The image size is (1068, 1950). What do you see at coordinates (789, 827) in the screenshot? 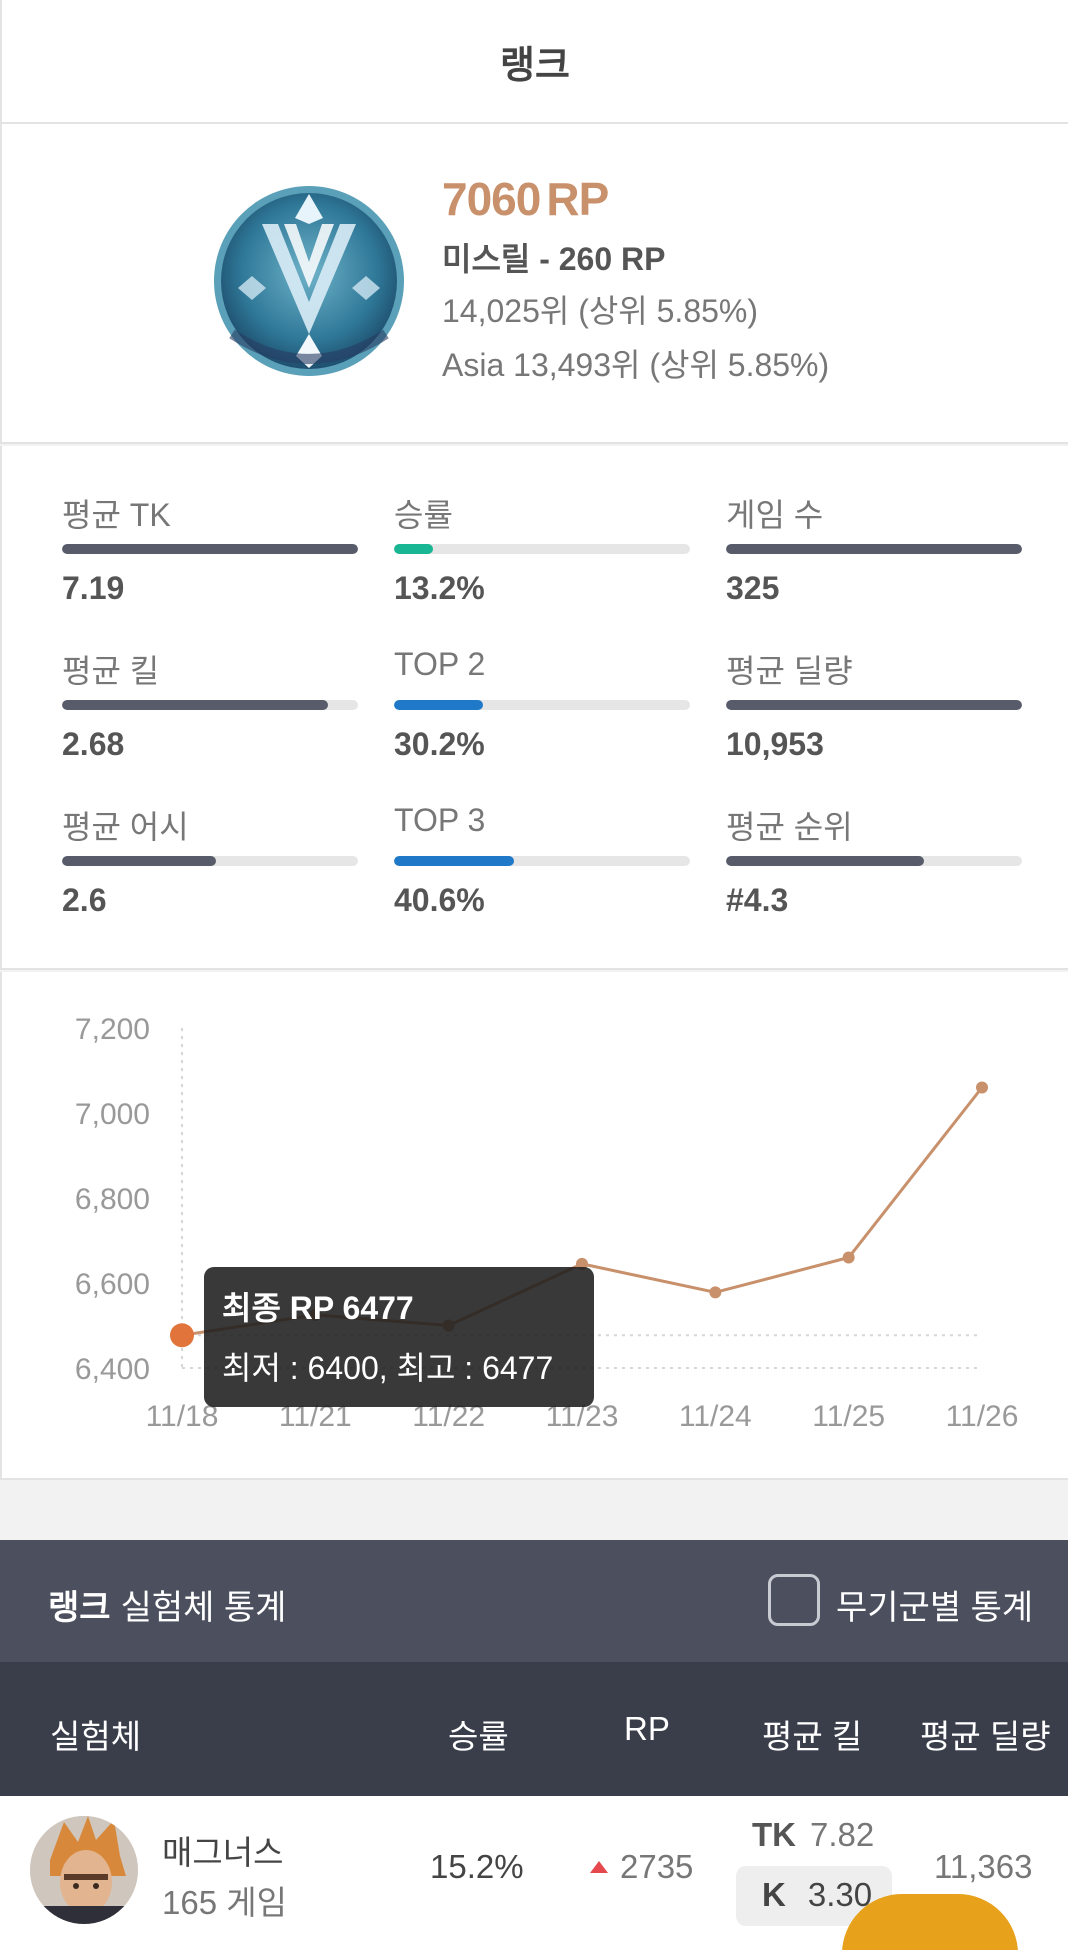
I see `stat-label: 평균 순위` at bounding box center [789, 827].